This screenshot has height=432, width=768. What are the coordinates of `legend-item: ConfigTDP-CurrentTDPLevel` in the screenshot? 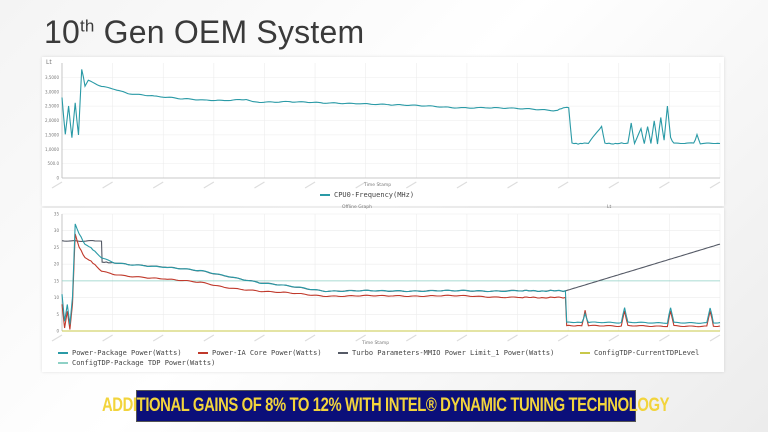 It's located at (639, 353).